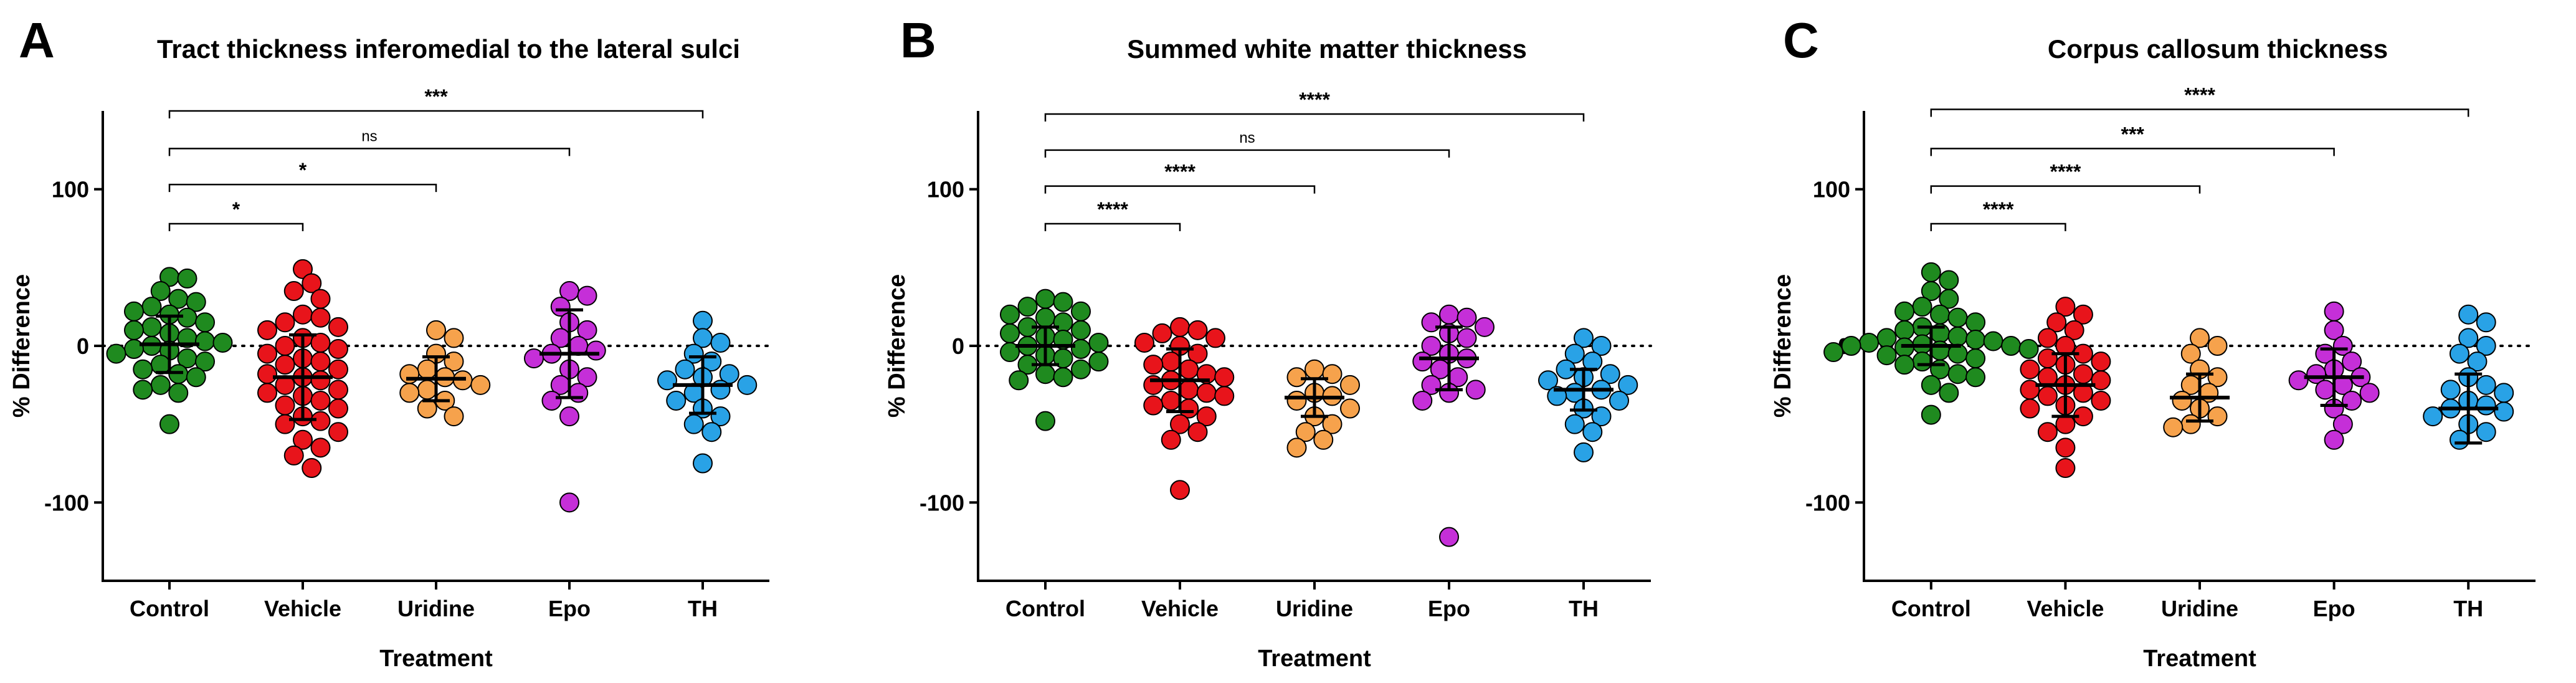 This screenshot has width=2576, height=683. Describe the element at coordinates (22, 346) in the screenshot. I see `y-axis-label: % Difference` at that location.